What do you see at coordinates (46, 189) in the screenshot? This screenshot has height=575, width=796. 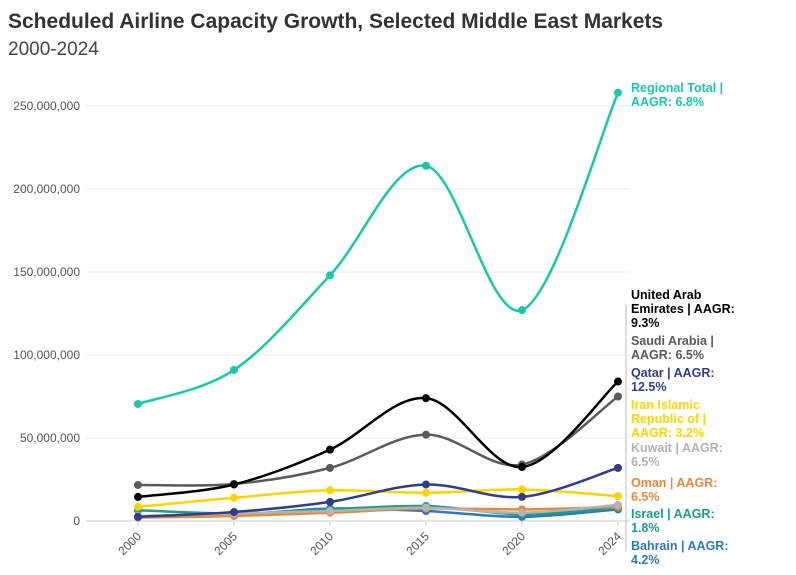 I see `y-tick-label: 200,000,000` at bounding box center [46, 189].